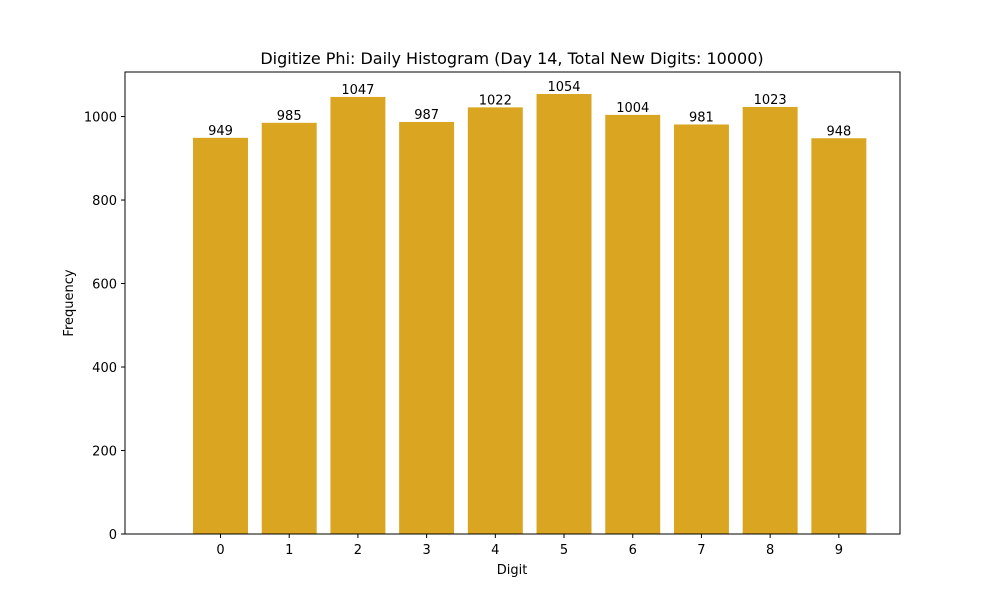 This screenshot has width=1000, height=600. What do you see at coordinates (69, 302) in the screenshot?
I see `y-axis-label: Frequency` at bounding box center [69, 302].